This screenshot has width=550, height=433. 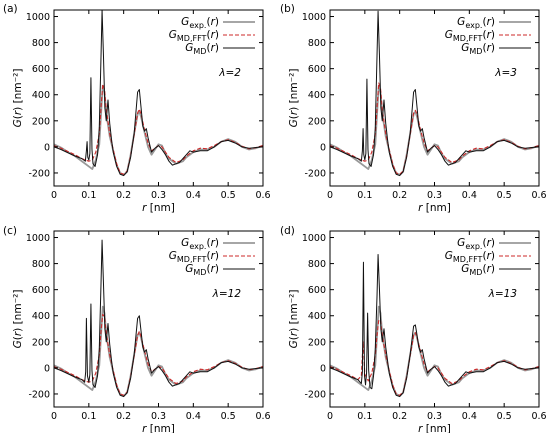 What do you see at coordinates (227, 294) in the screenshot?
I see `lambda-annotation: λ=12` at bounding box center [227, 294].